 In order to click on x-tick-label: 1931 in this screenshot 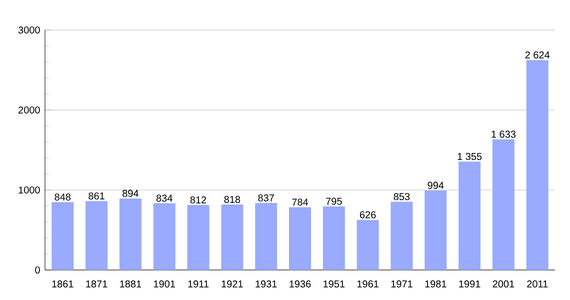, I will do `click(266, 284)`.